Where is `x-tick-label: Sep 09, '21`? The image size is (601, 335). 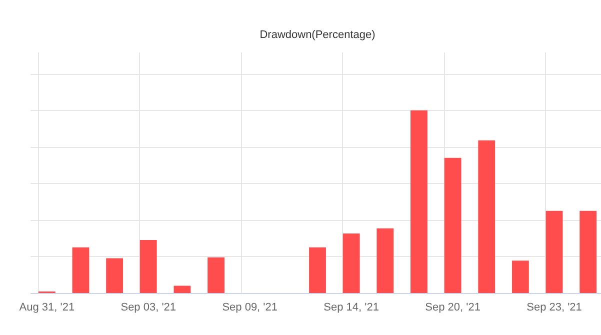
x-tick-label: Sep 09, '21 is located at coordinates (250, 308).